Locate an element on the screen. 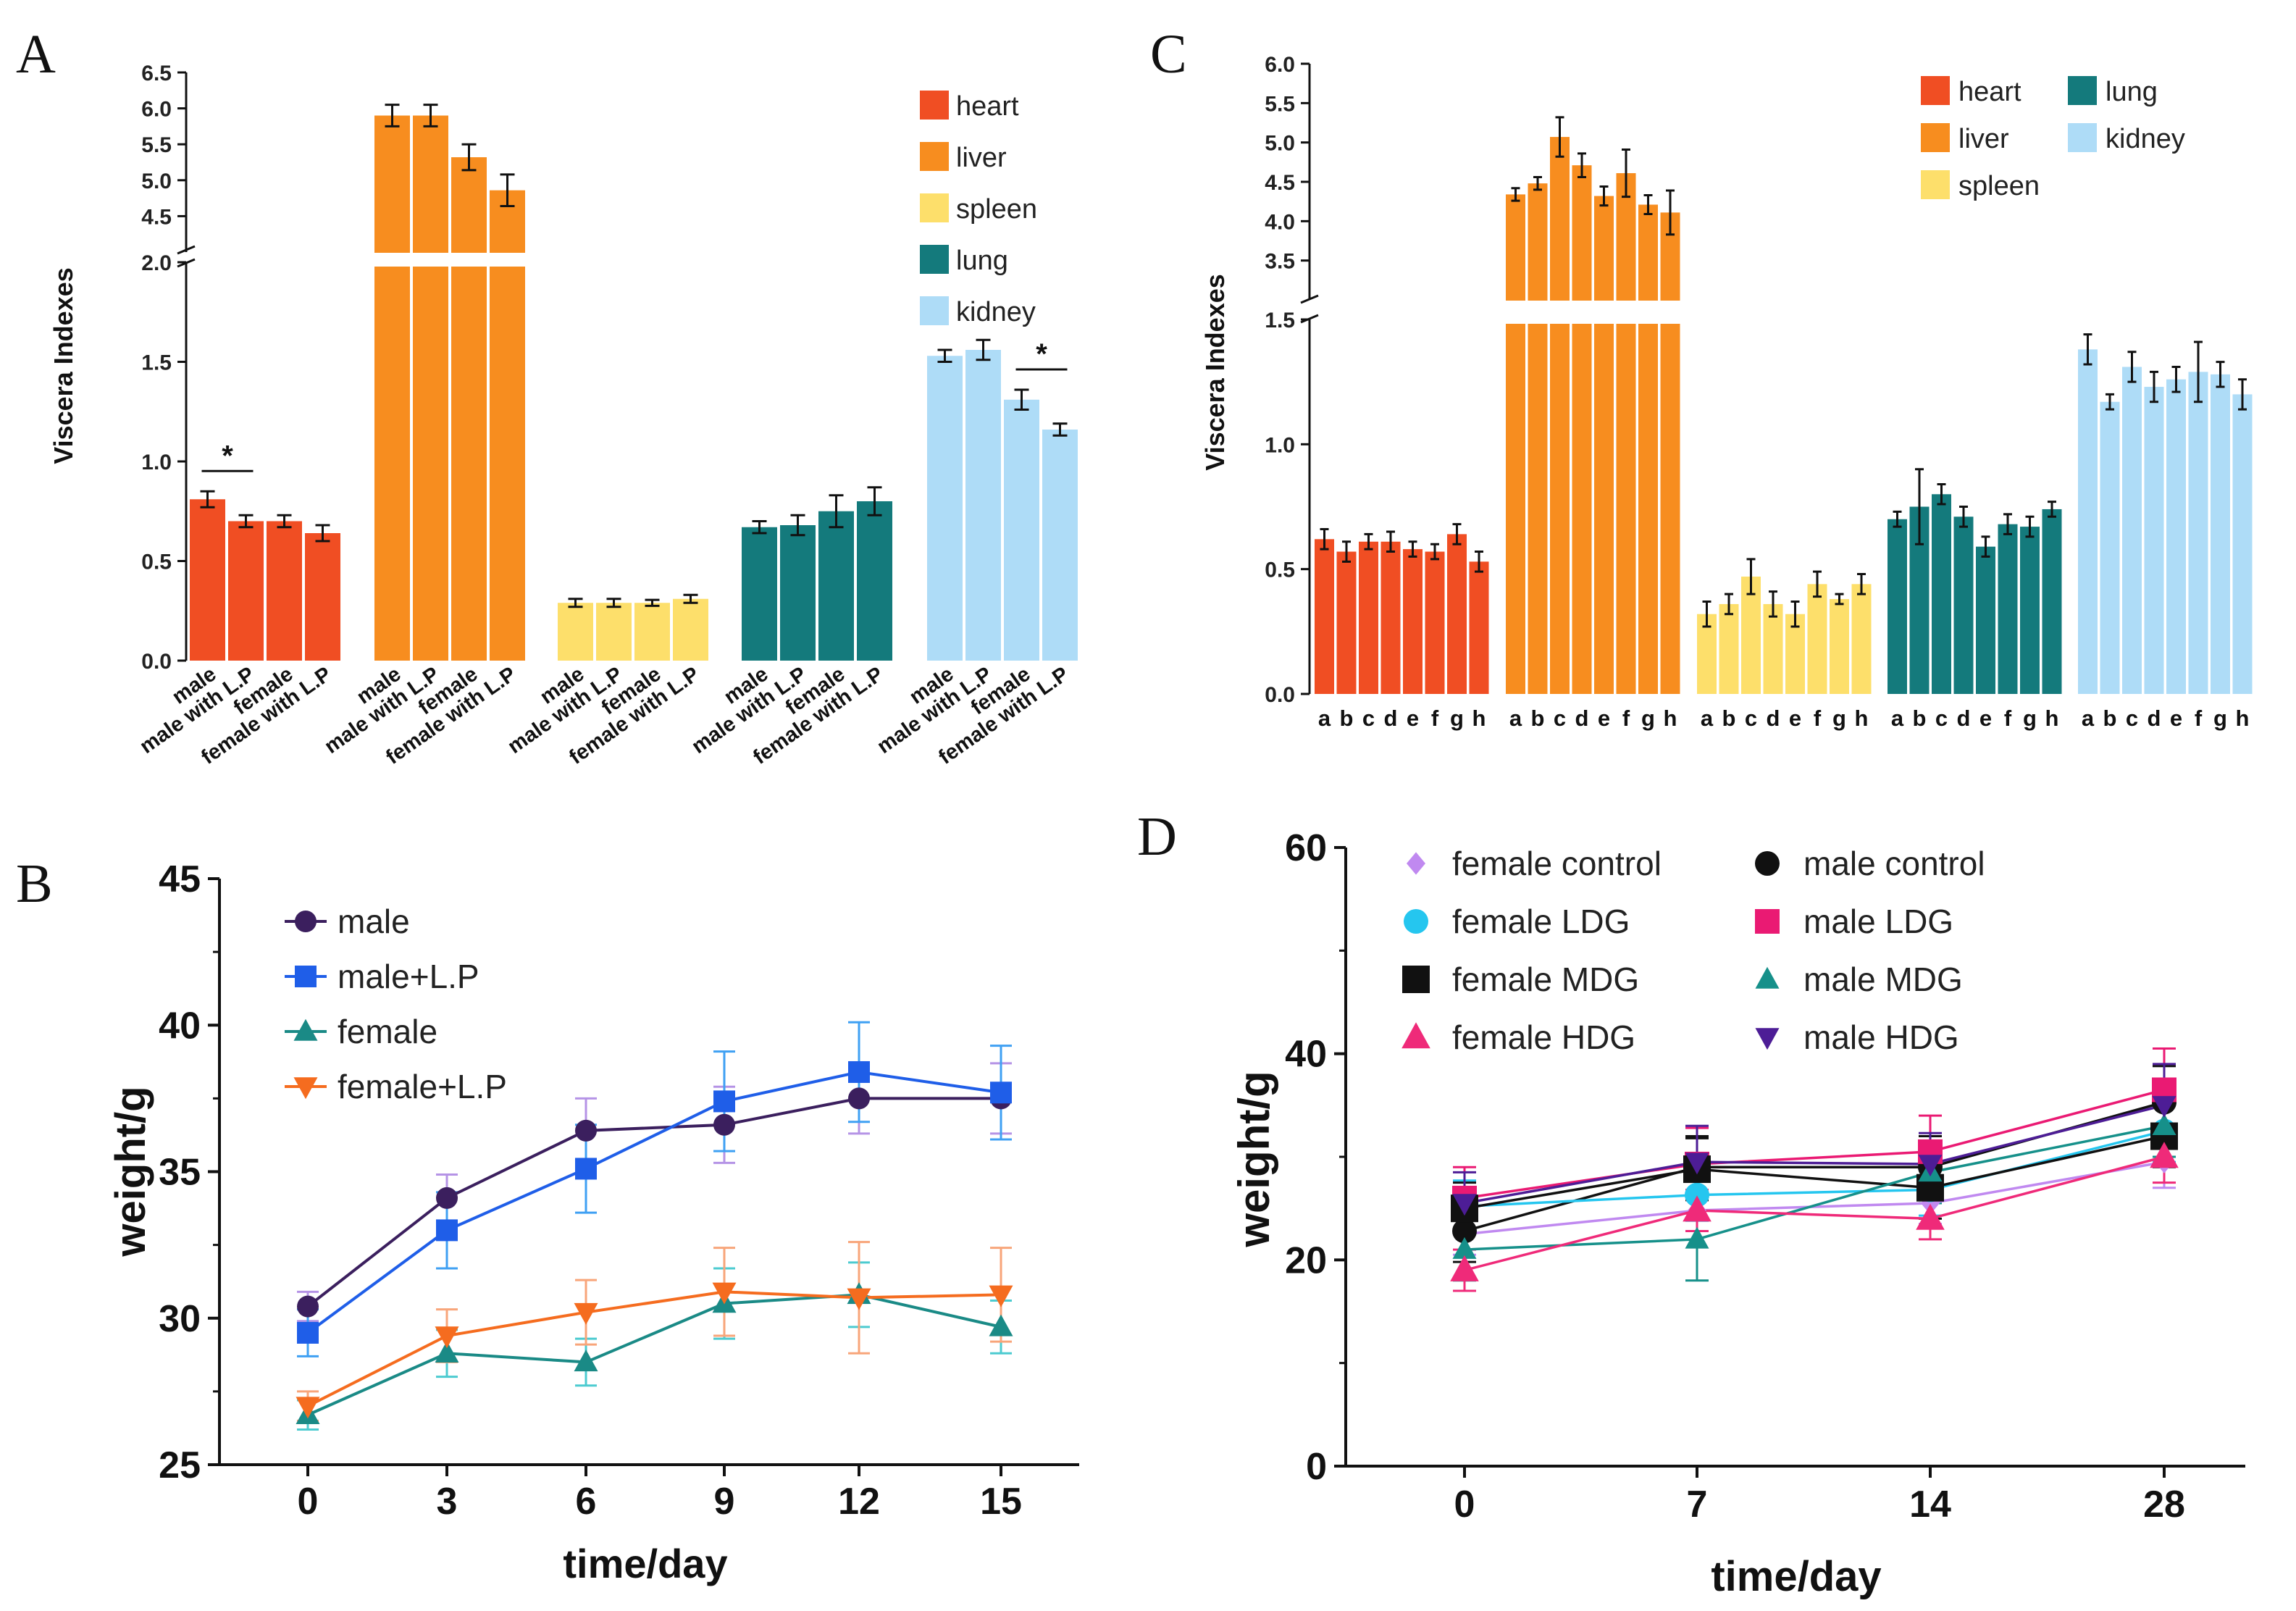 The height and width of the screenshot is (1611, 2296). y-tick-label-c: 6.0 is located at coordinates (1280, 65).